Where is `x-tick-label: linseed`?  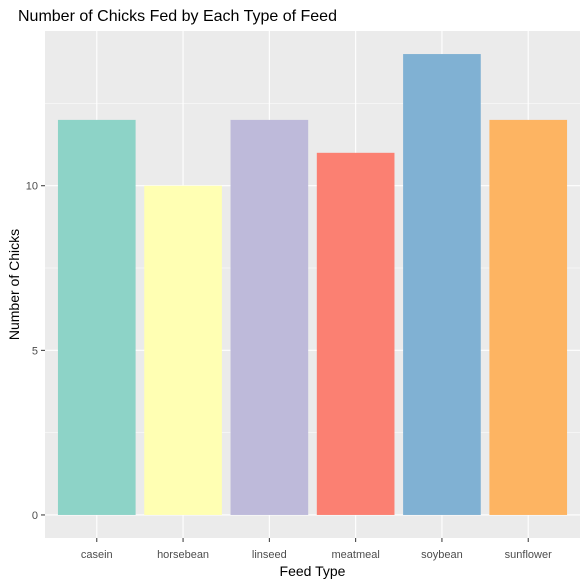
x-tick-label: linseed is located at coordinates (269, 555).